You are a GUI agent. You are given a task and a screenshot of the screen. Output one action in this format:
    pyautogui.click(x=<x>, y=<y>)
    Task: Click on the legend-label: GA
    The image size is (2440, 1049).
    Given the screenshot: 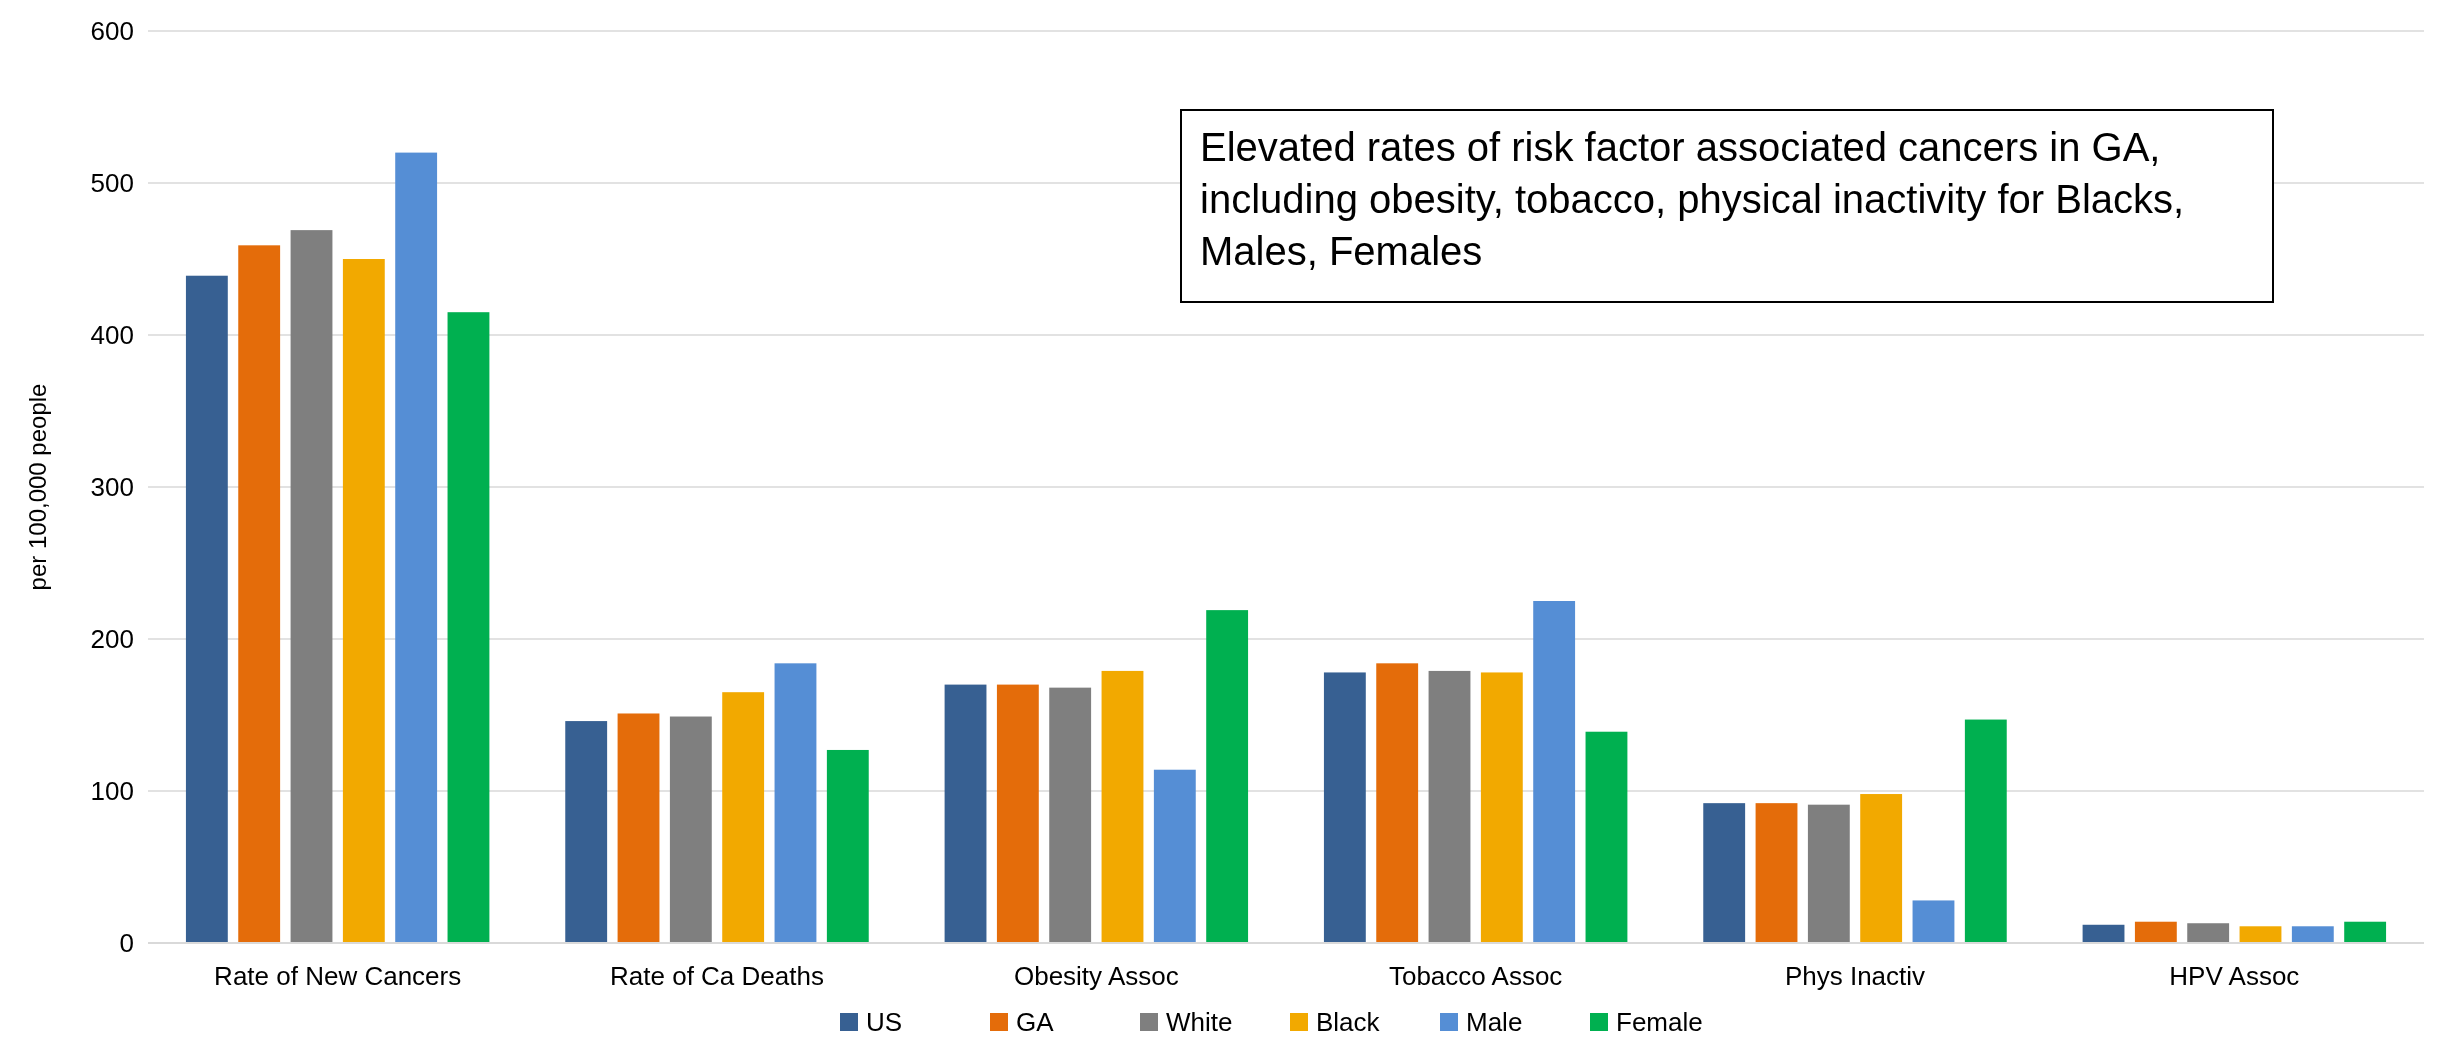 What is the action you would take?
    pyautogui.click(x=1035, y=1022)
    